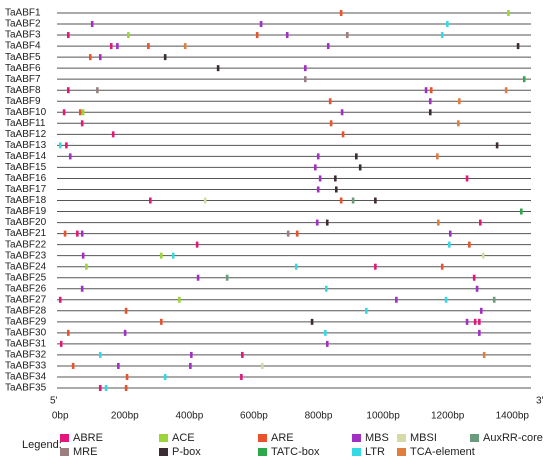  Describe the element at coordinates (186, 452) in the screenshot. I see `legend-label: P-box` at that location.